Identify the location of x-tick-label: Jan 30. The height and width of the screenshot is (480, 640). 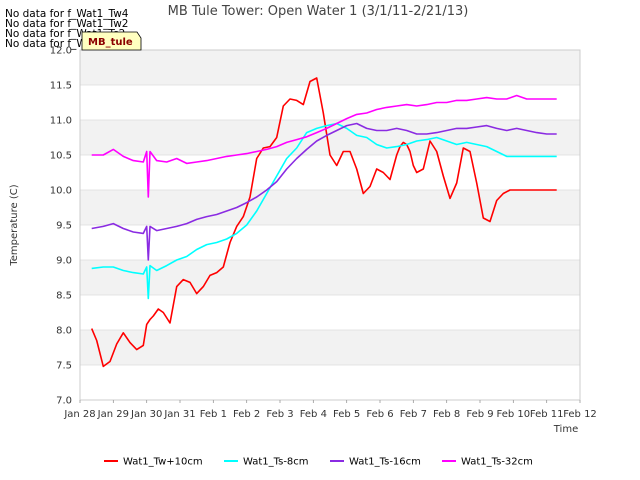
(146, 414).